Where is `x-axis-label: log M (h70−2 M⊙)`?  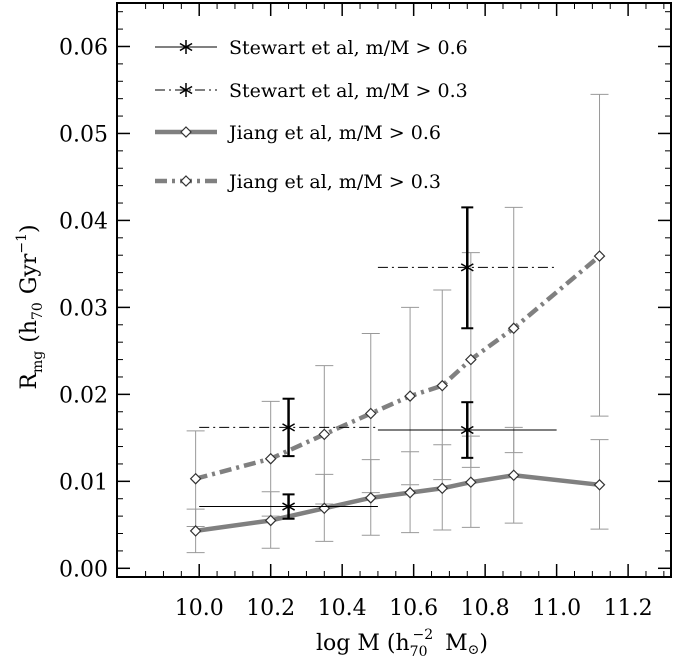 x-axis-label: log M (h70−2 M⊙) is located at coordinates (402, 642).